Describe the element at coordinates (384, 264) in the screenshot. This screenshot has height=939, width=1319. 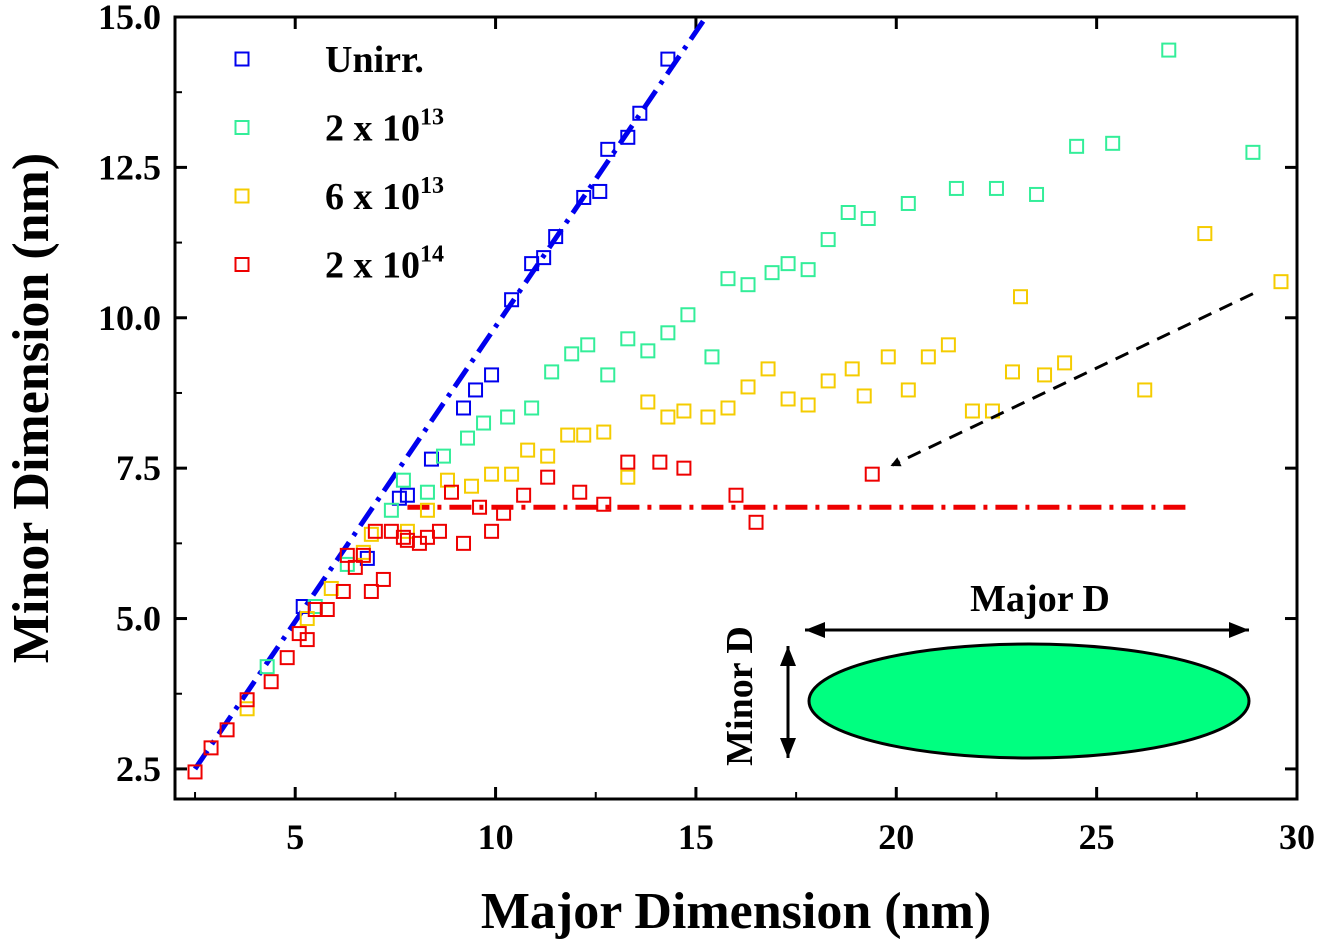
I see `legend-label: 2 x 10¹⁴` at that location.